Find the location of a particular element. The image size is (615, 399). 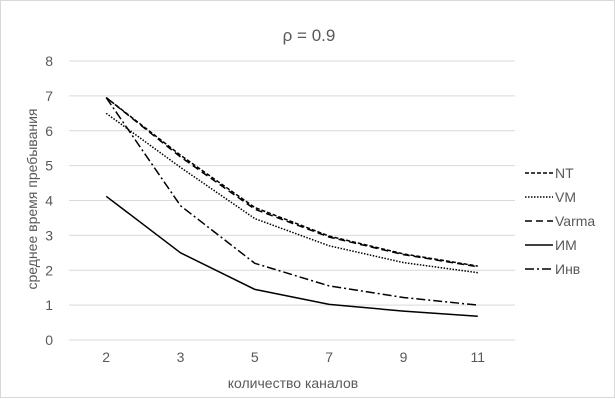

x-tick-label: 5 is located at coordinates (255, 357).